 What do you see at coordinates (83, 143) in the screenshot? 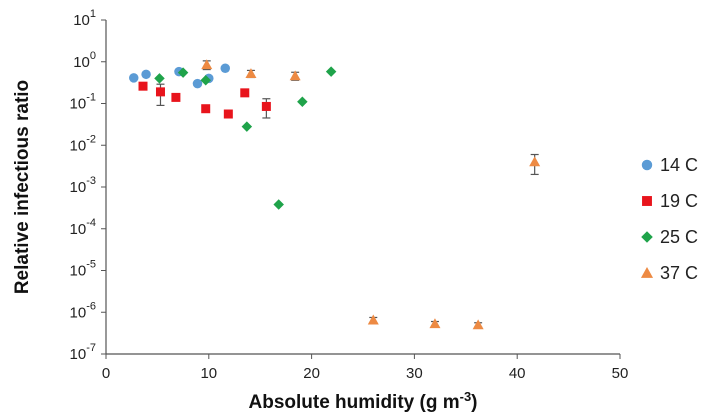
I see `y-tick-label: 10⁻²` at bounding box center [83, 143].